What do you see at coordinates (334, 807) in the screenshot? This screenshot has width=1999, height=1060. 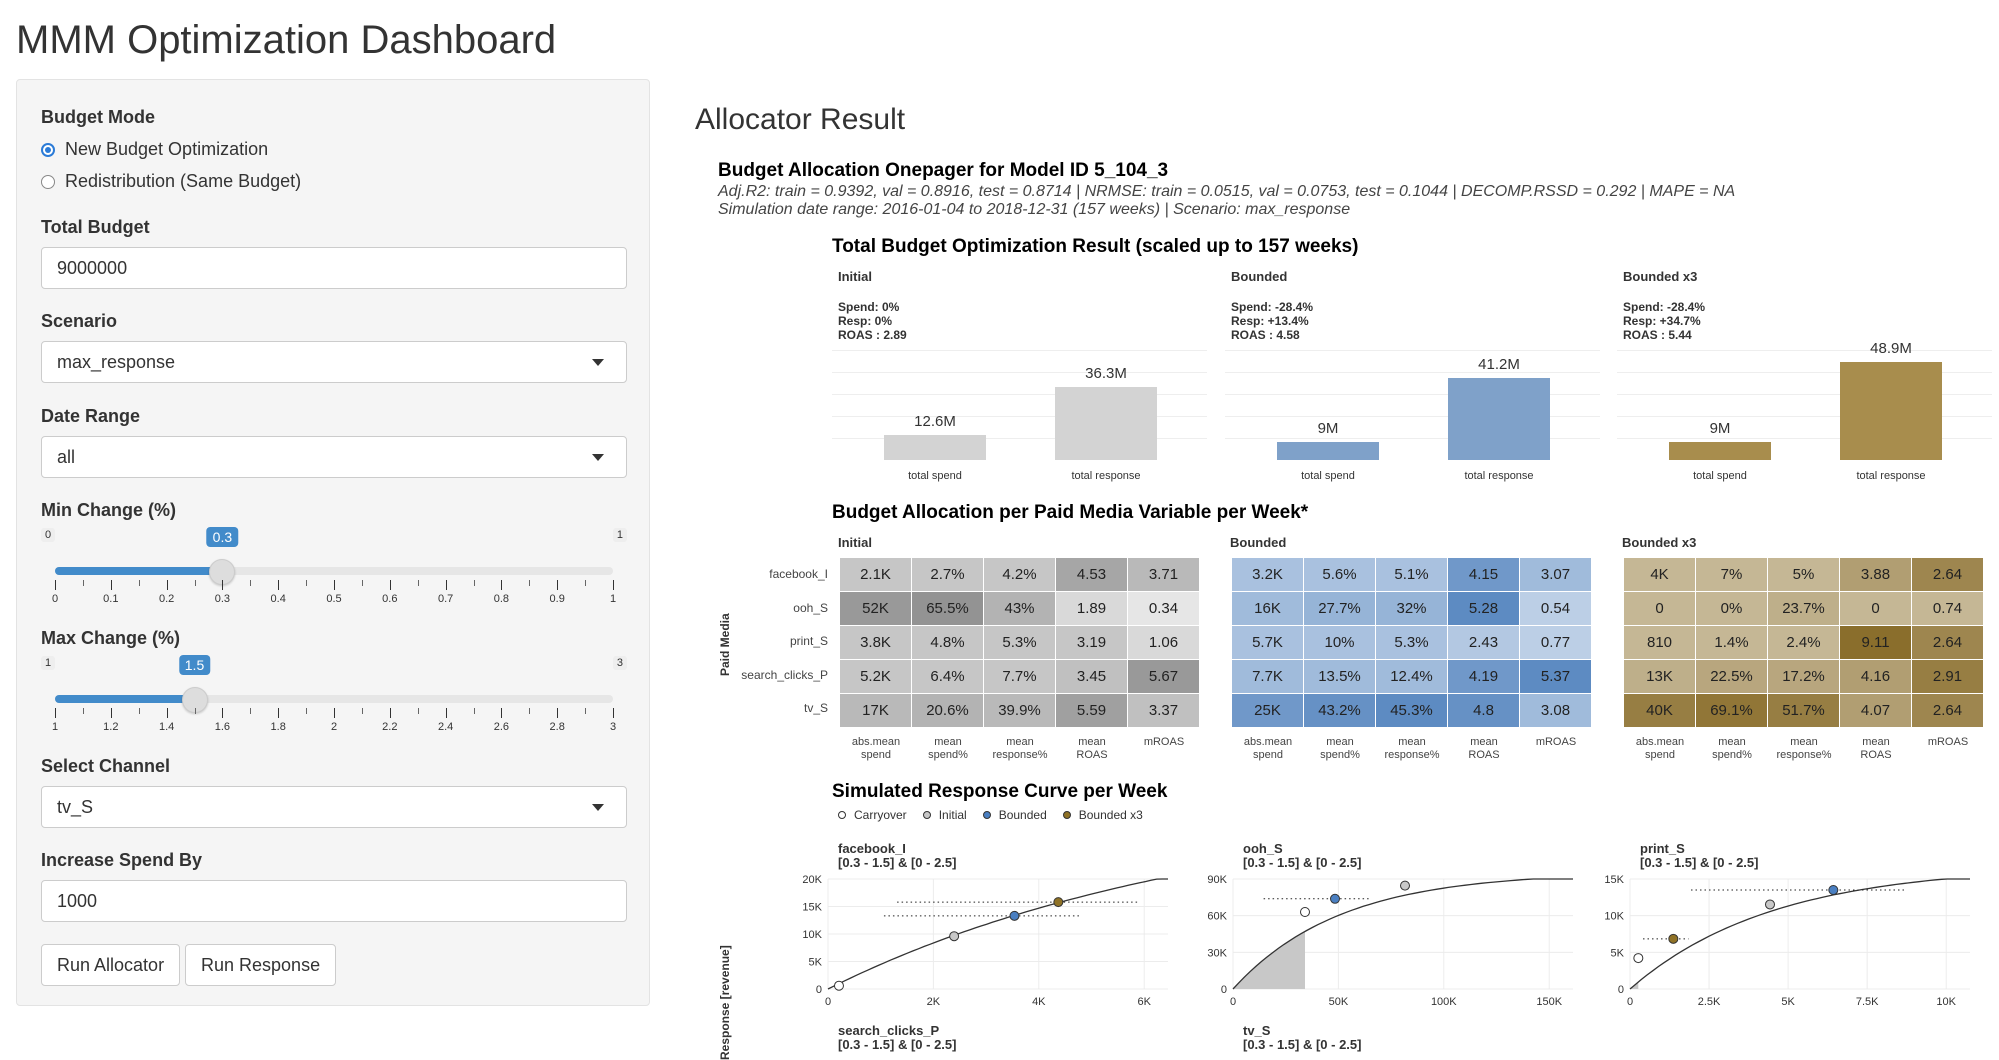 I see `channel-select: tv_S` at bounding box center [334, 807].